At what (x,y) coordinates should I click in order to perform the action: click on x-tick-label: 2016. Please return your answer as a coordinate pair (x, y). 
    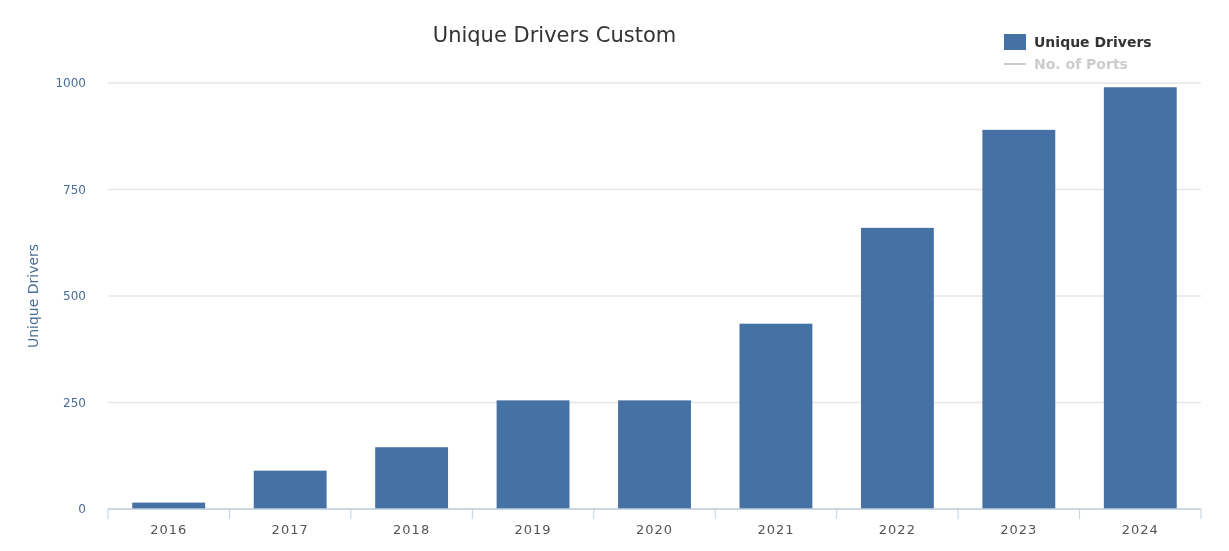
    Looking at the image, I should click on (169, 529).